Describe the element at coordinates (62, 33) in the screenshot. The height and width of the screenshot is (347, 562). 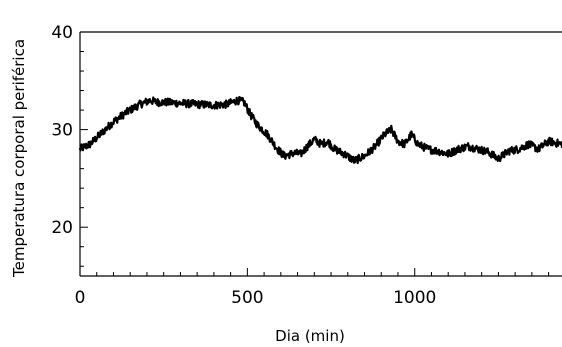
I see `y-tick-label: 40` at that location.